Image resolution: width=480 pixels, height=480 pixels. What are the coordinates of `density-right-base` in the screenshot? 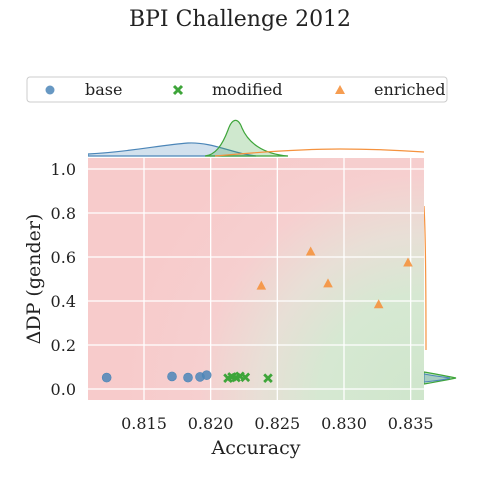 It's located at (437, 378).